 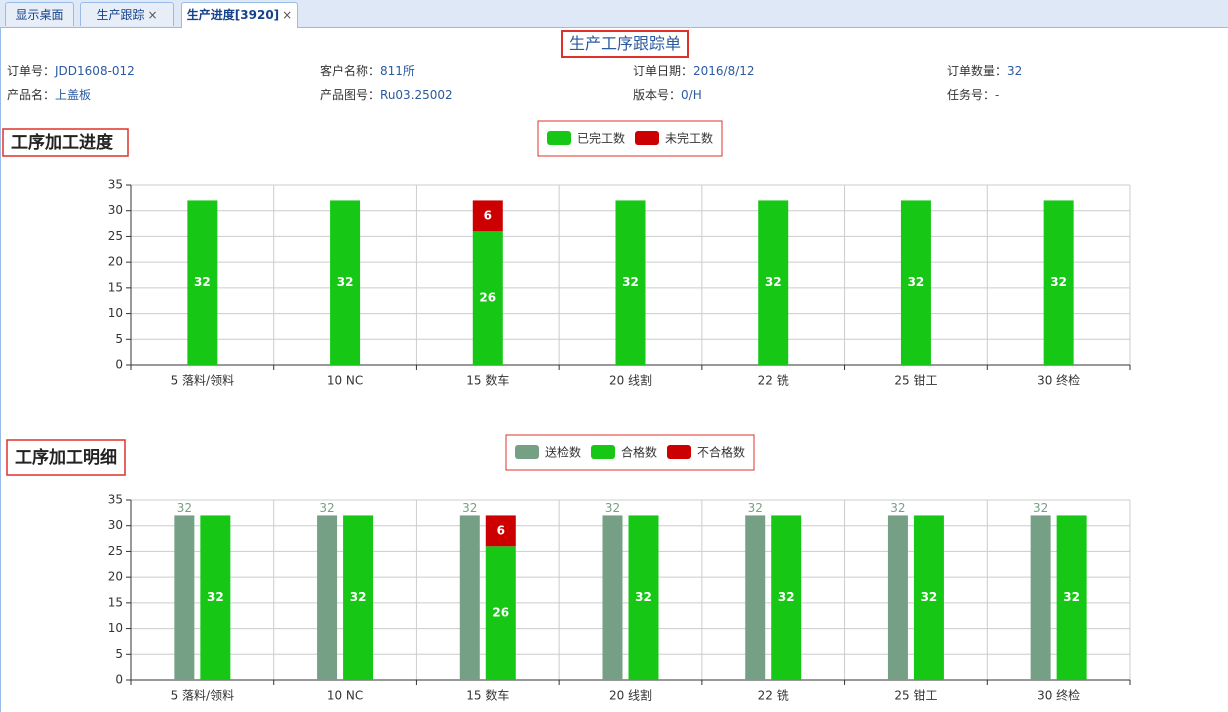 What do you see at coordinates (487, 298) in the screenshot?
I see `data-label: 26` at bounding box center [487, 298].